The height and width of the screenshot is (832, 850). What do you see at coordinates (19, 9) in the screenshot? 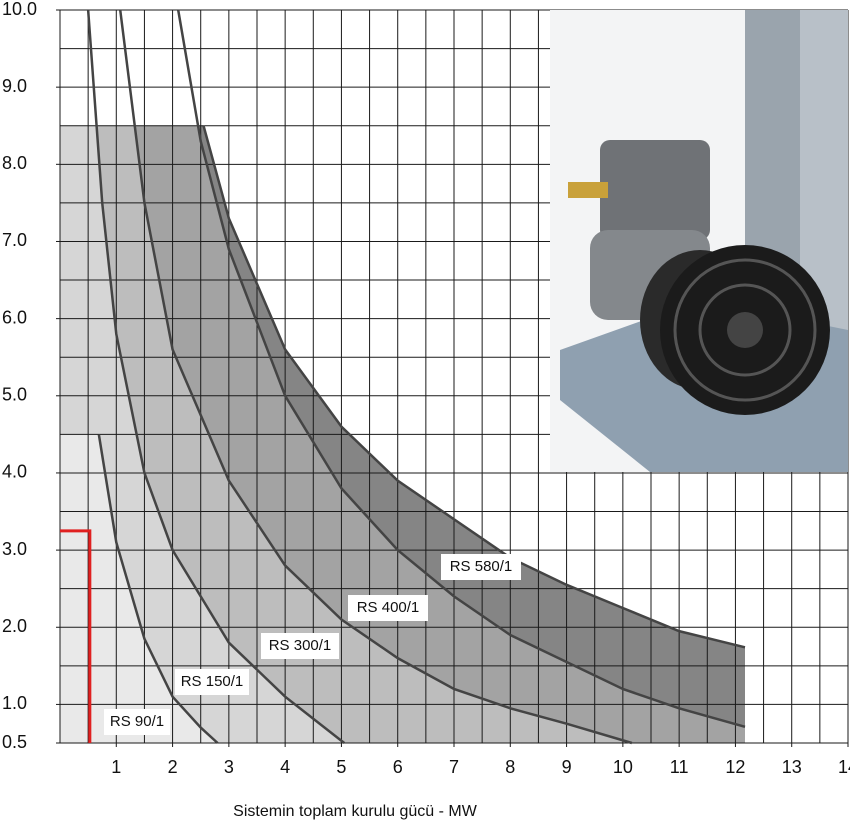
I see `y-tick-label: 10.0` at bounding box center [19, 9].